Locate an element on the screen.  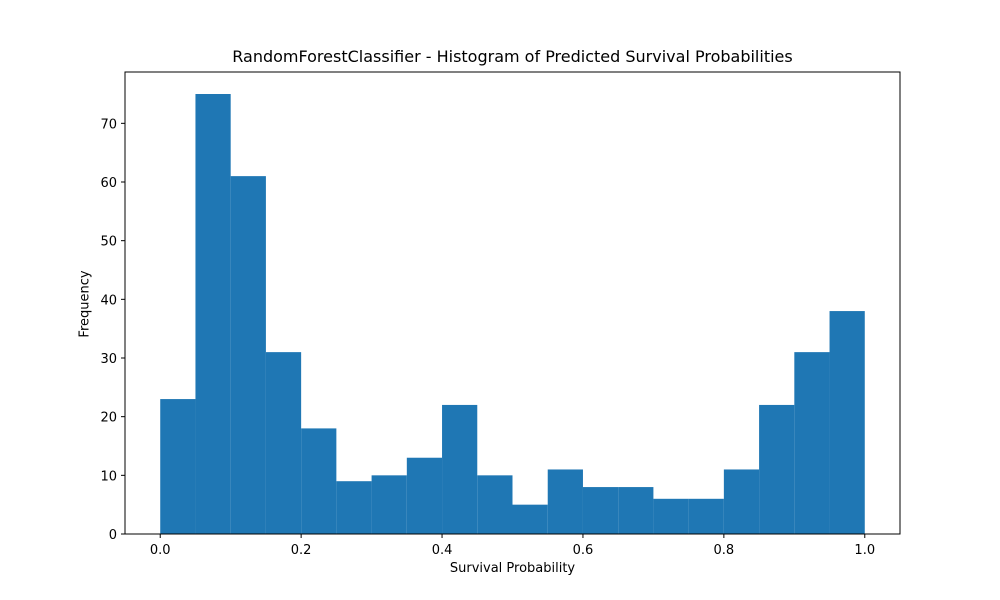
y-axis-label: Frequency is located at coordinates (85, 304).